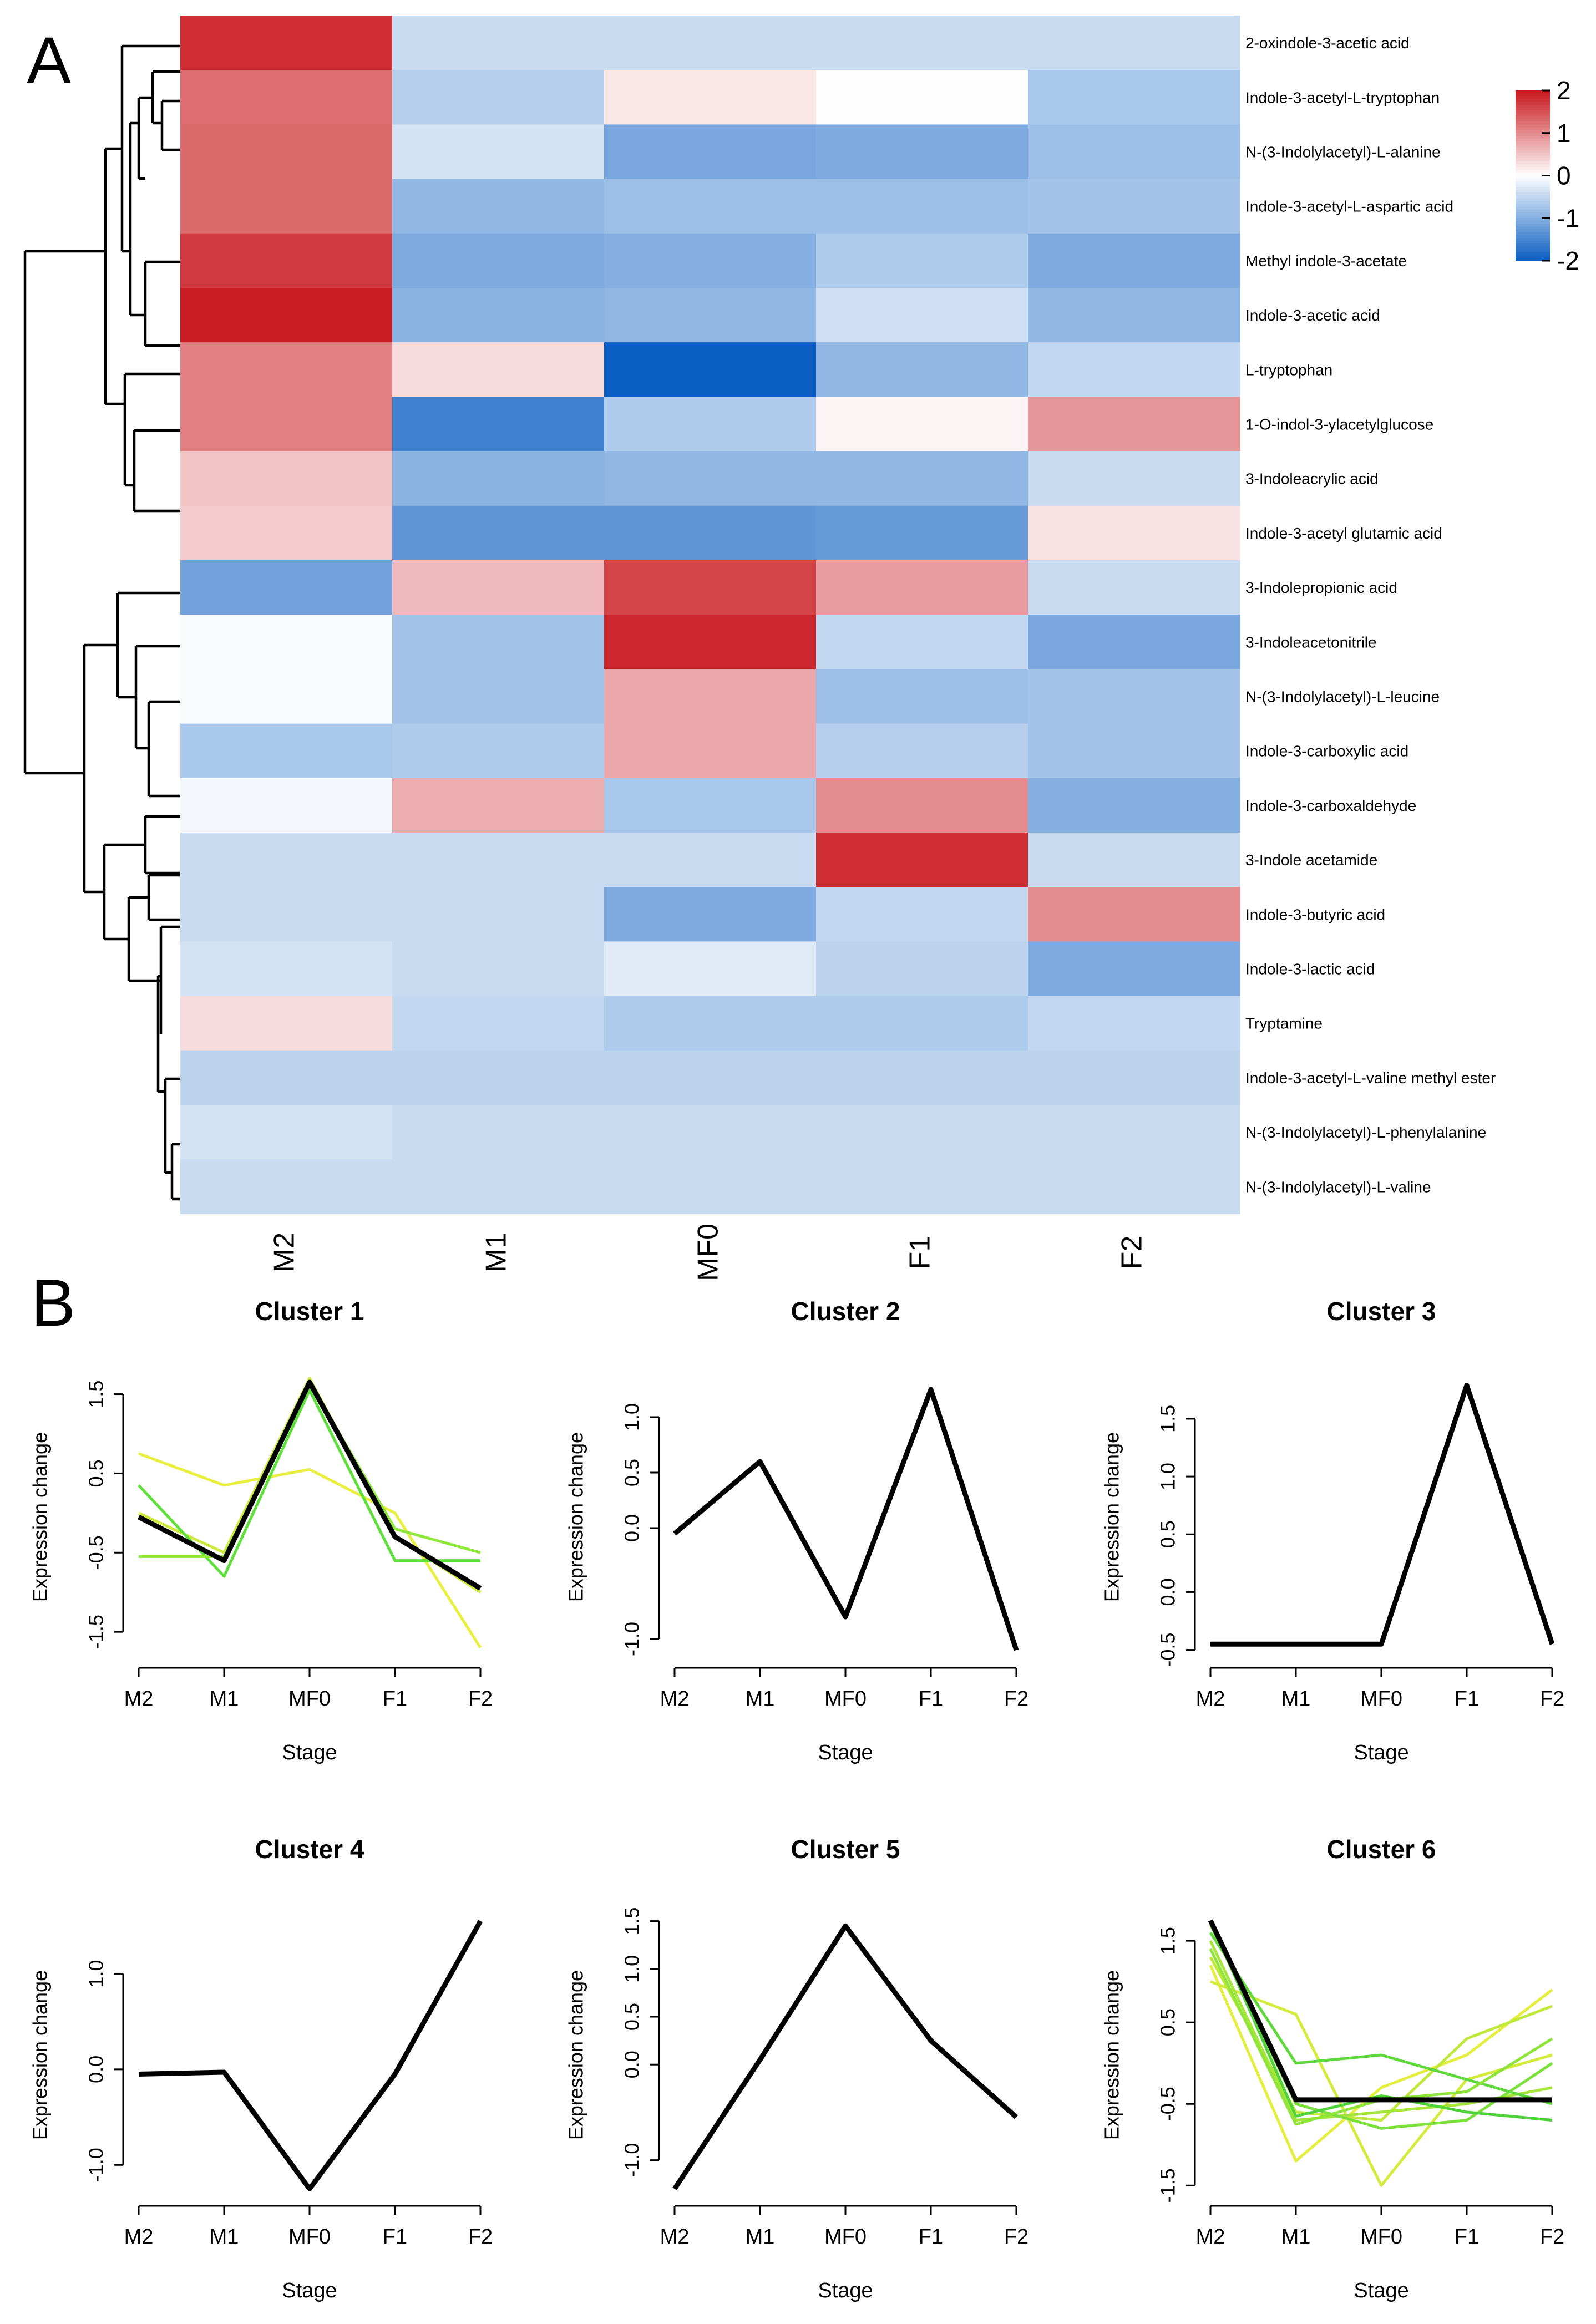 This screenshot has width=1596, height=2324. I want to click on heatmap-cell-3-indole-acetamide-mf0, so click(710, 860).